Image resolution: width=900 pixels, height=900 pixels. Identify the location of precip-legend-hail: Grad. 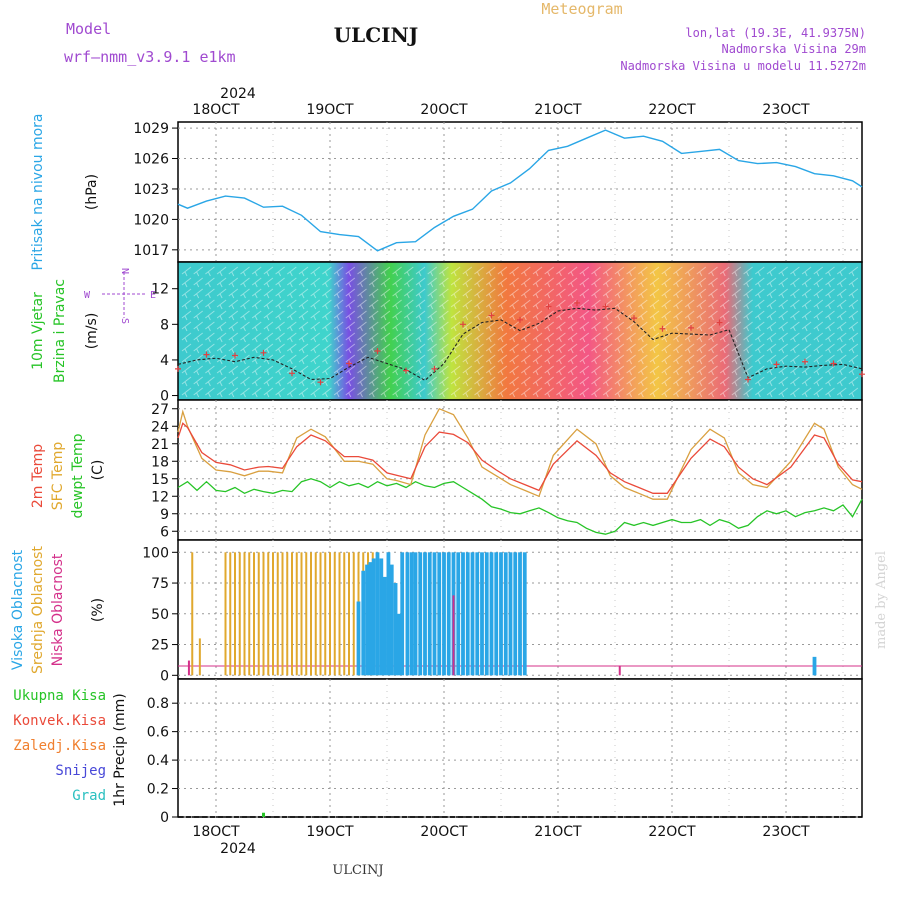
(89, 796).